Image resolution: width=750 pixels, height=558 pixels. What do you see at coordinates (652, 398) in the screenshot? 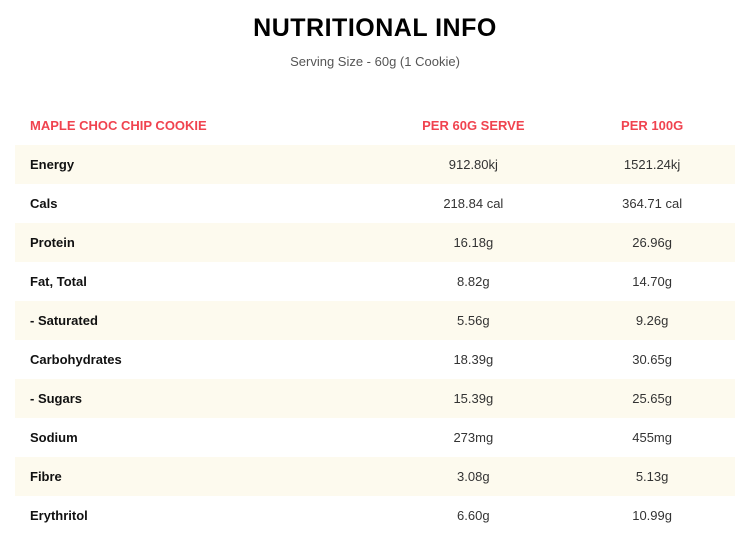
I see `per-100g-value: 25.65g` at bounding box center [652, 398].